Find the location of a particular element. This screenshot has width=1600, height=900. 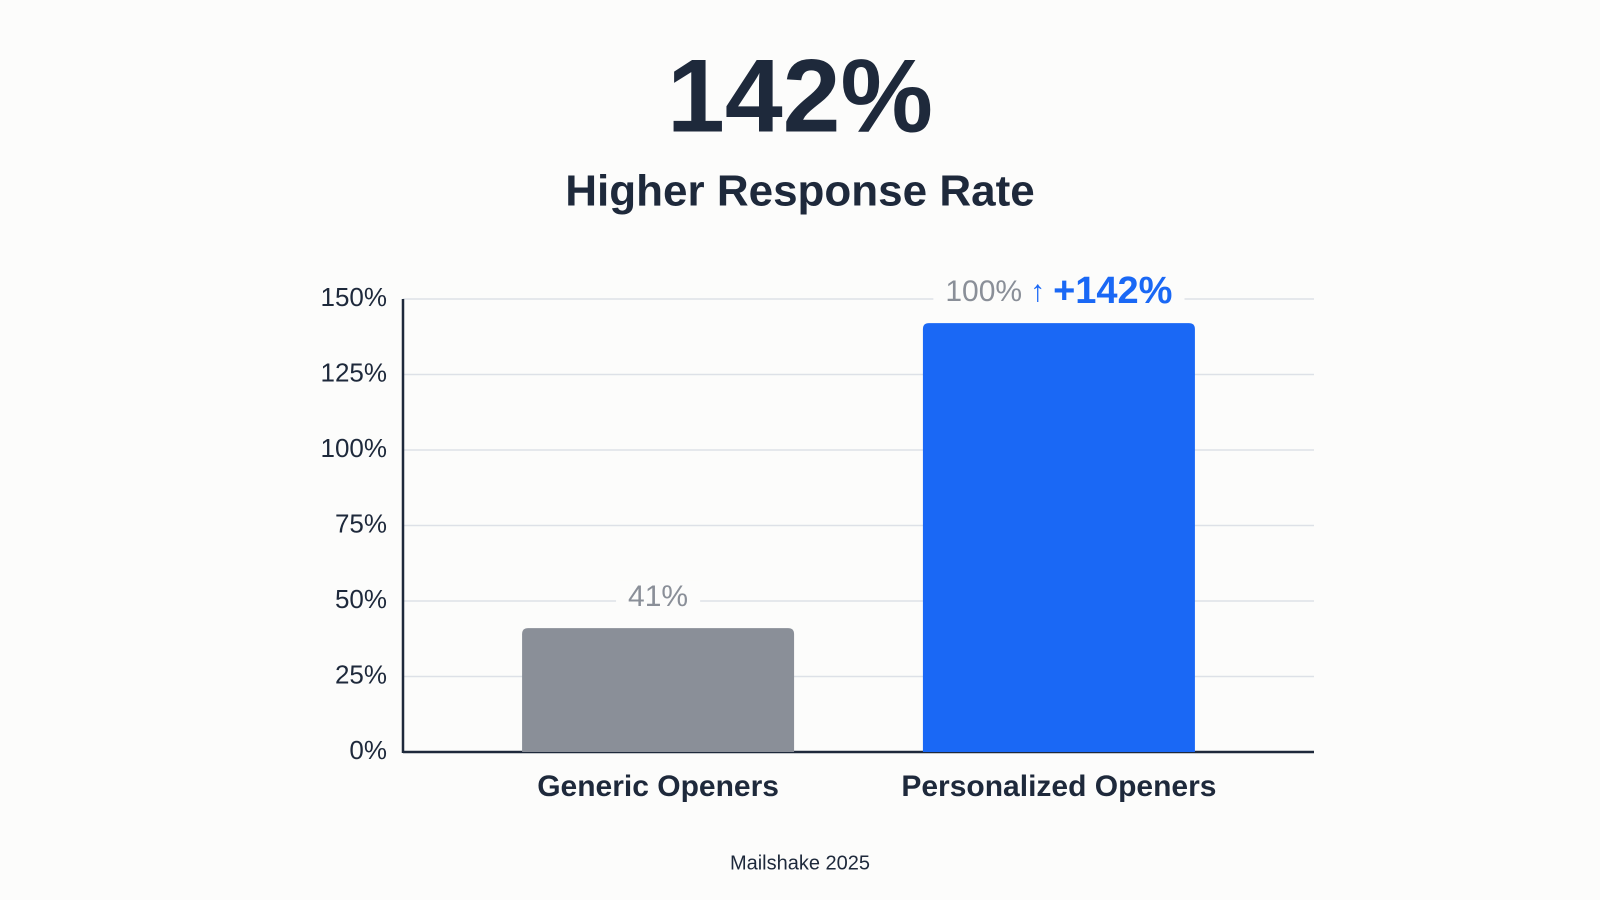

value-label-group: 100% ↑ +142% is located at coordinates (1058, 291).